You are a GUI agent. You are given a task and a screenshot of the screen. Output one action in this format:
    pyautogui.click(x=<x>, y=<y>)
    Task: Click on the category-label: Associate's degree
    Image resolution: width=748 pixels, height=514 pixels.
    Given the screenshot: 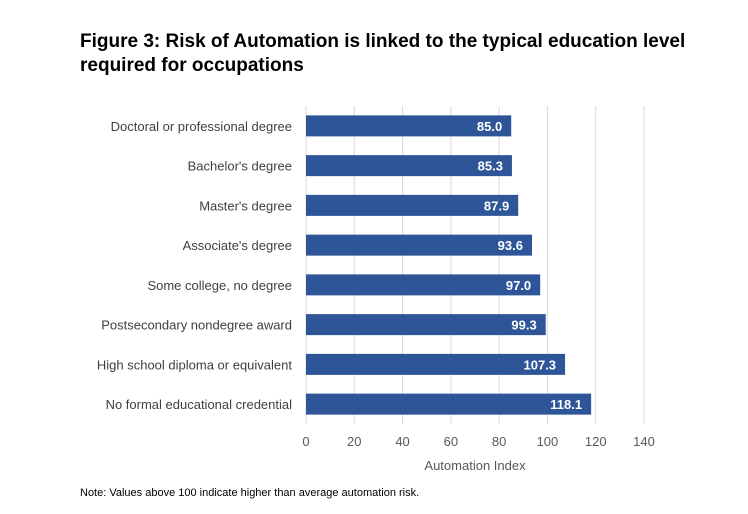 What is the action you would take?
    pyautogui.click(x=237, y=245)
    